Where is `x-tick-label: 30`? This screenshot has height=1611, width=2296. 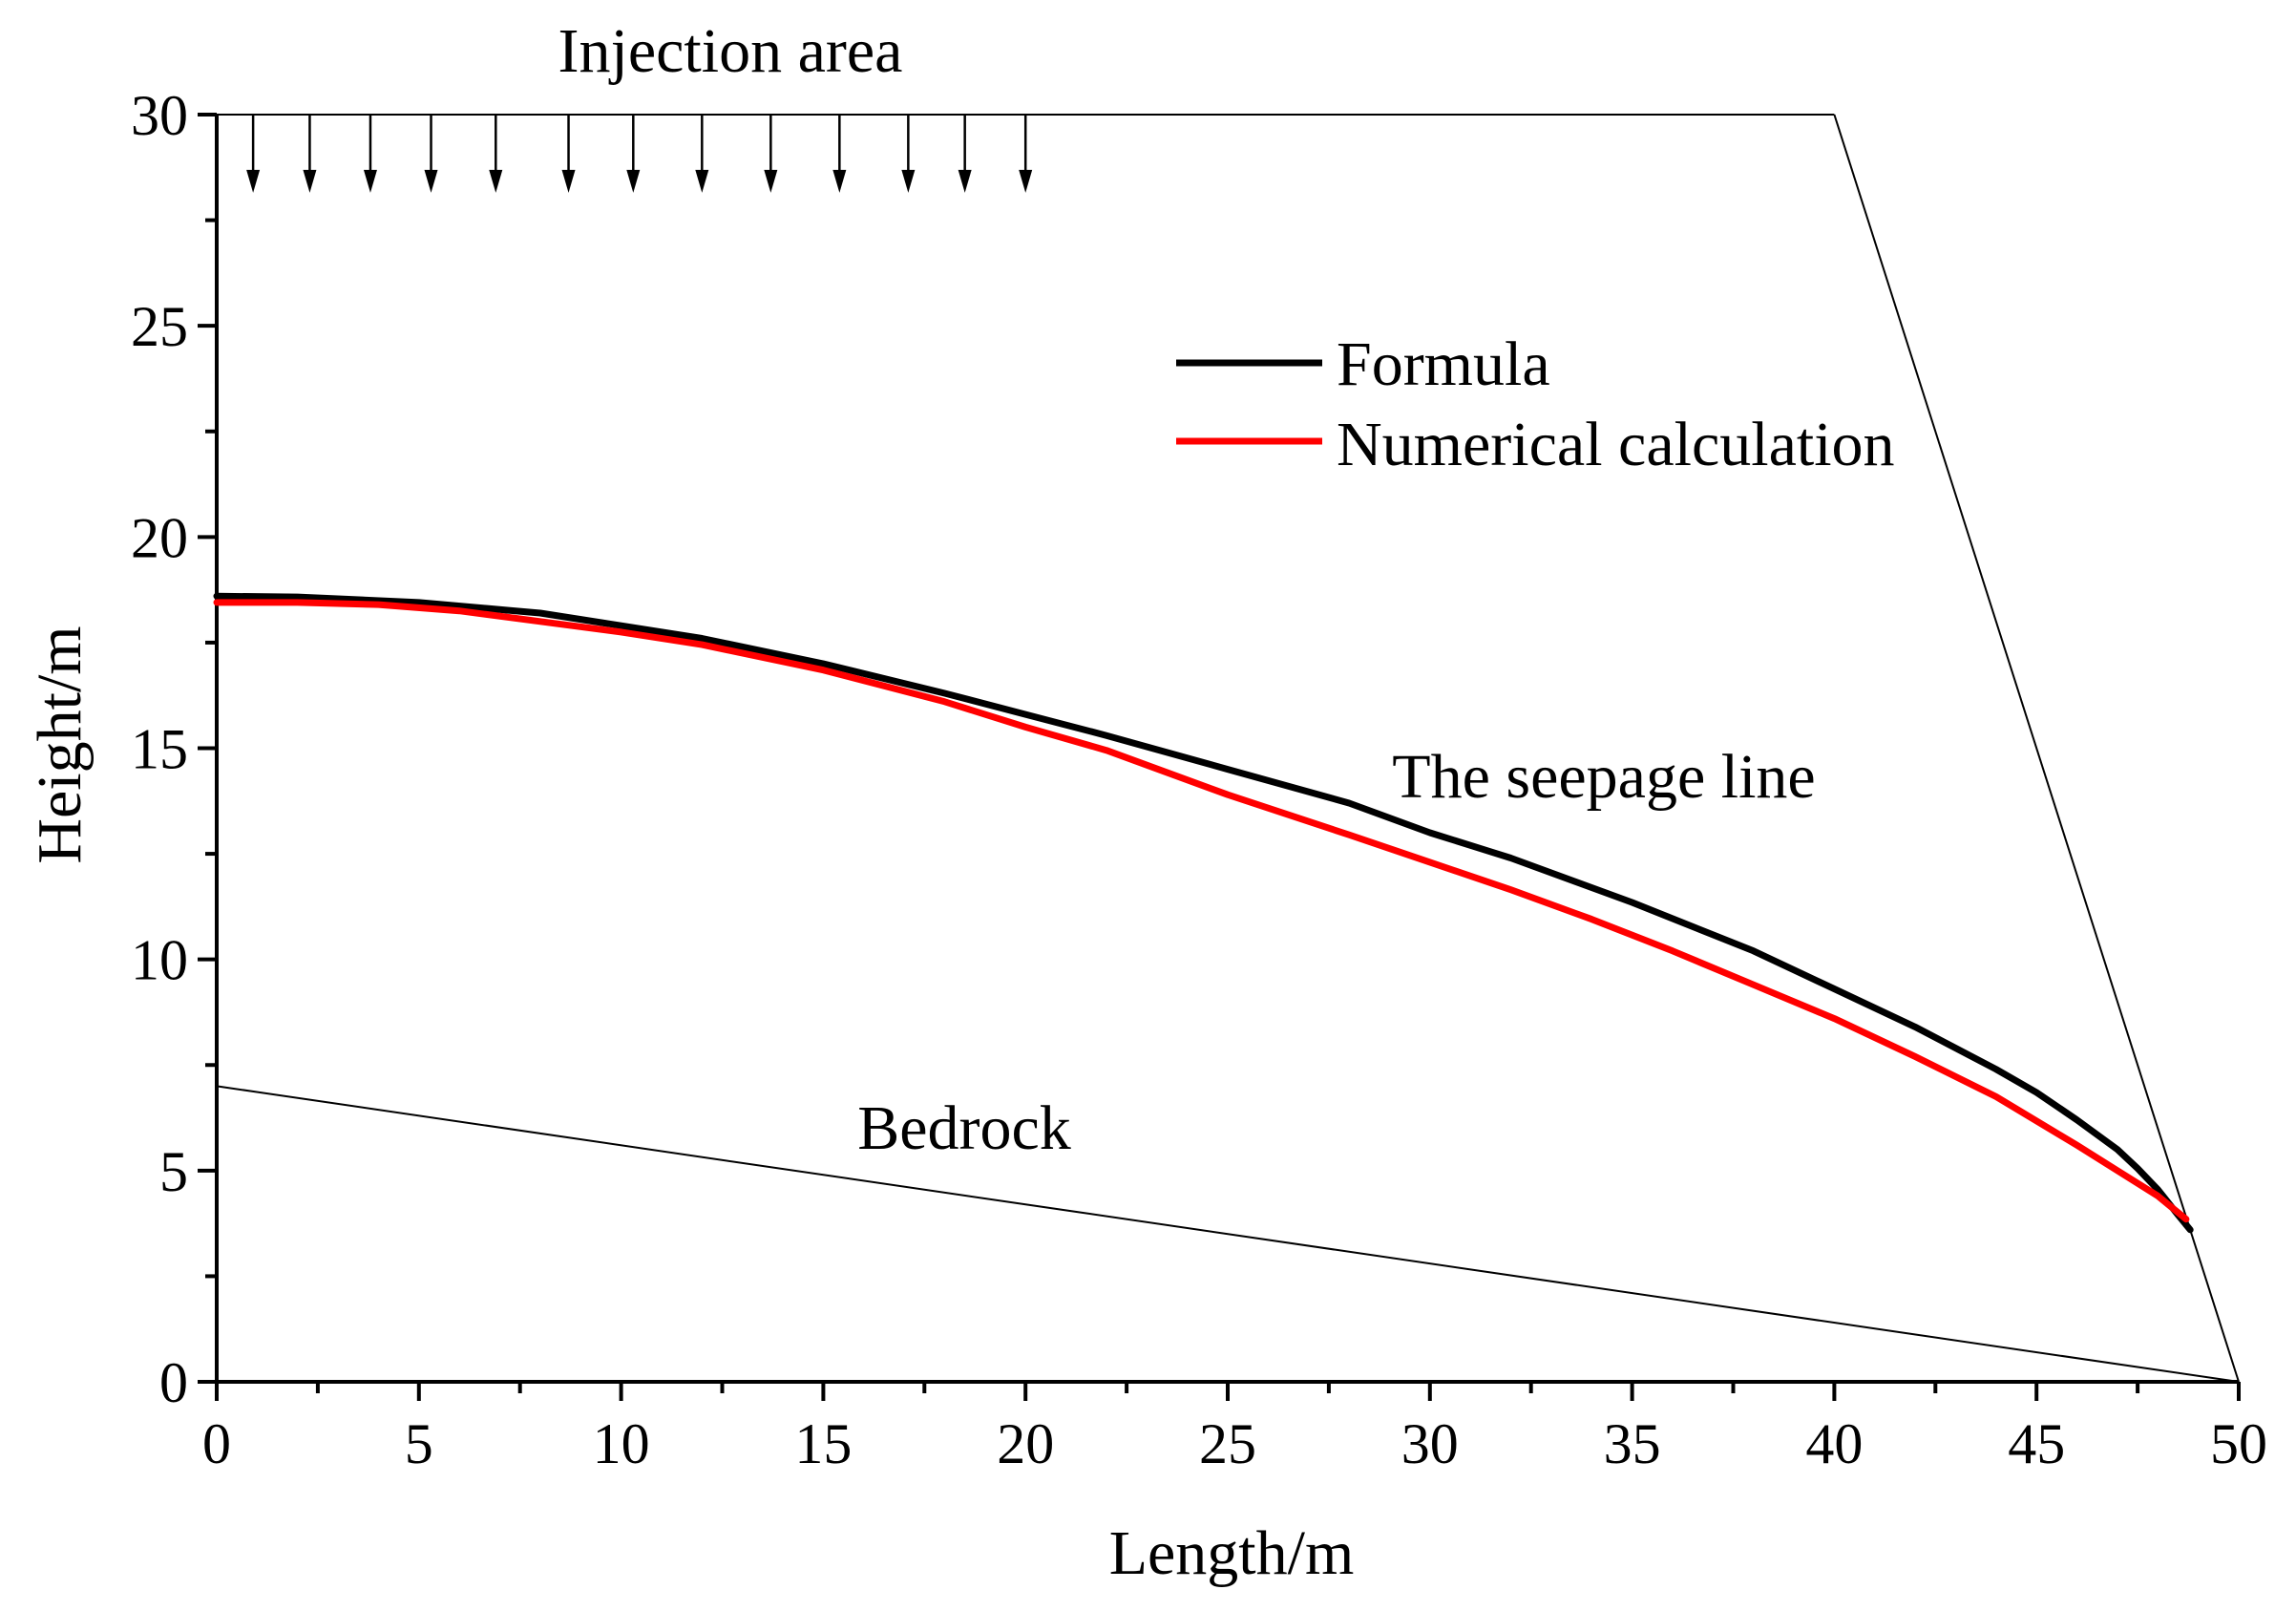 x-tick-label: 30 is located at coordinates (1430, 1443).